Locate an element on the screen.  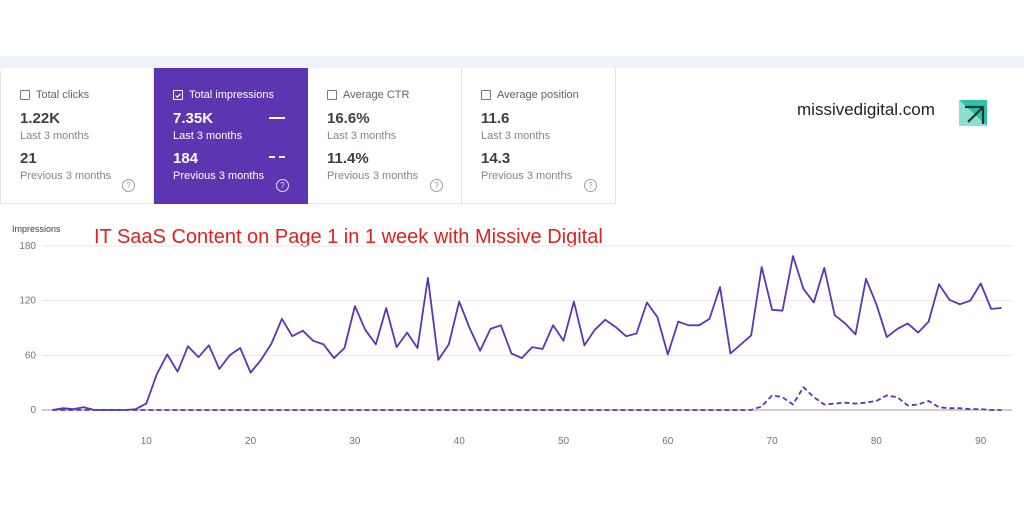
solid-line-legend-icon is located at coordinates (277, 118).